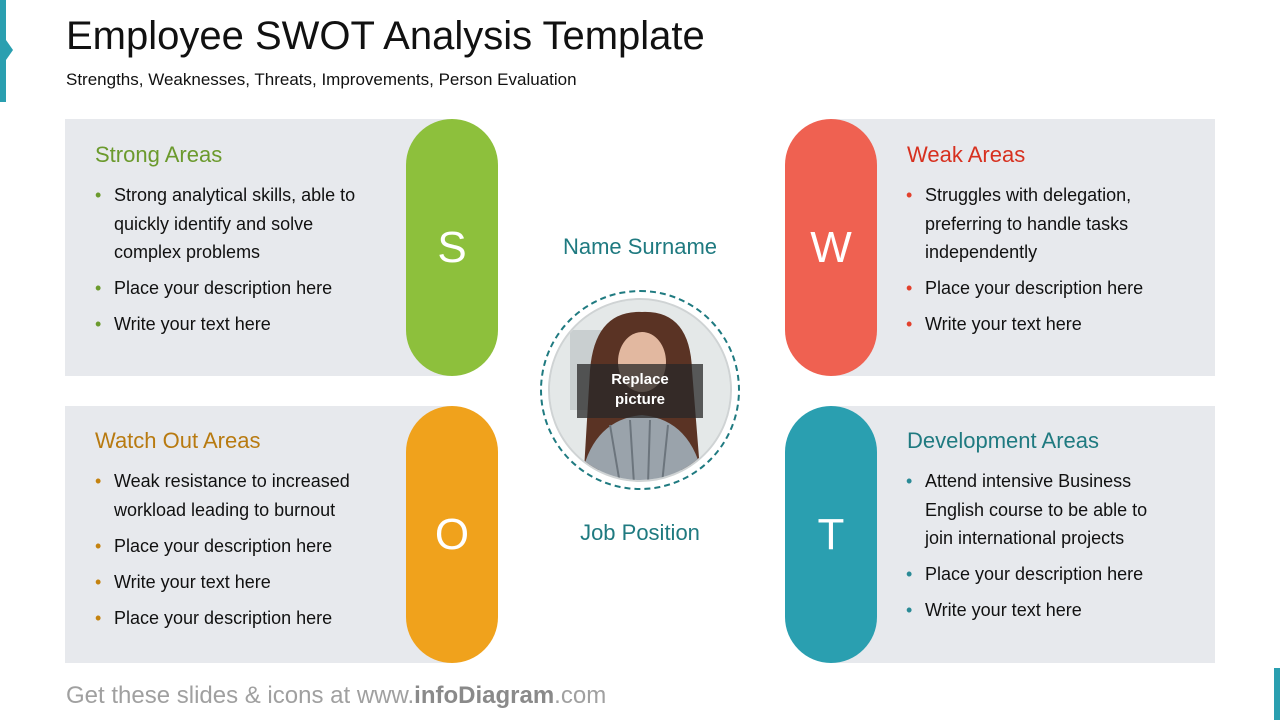 This screenshot has width=1280, height=720. Describe the element at coordinates (1277, 694) in the screenshot. I see `corner-accent` at that location.